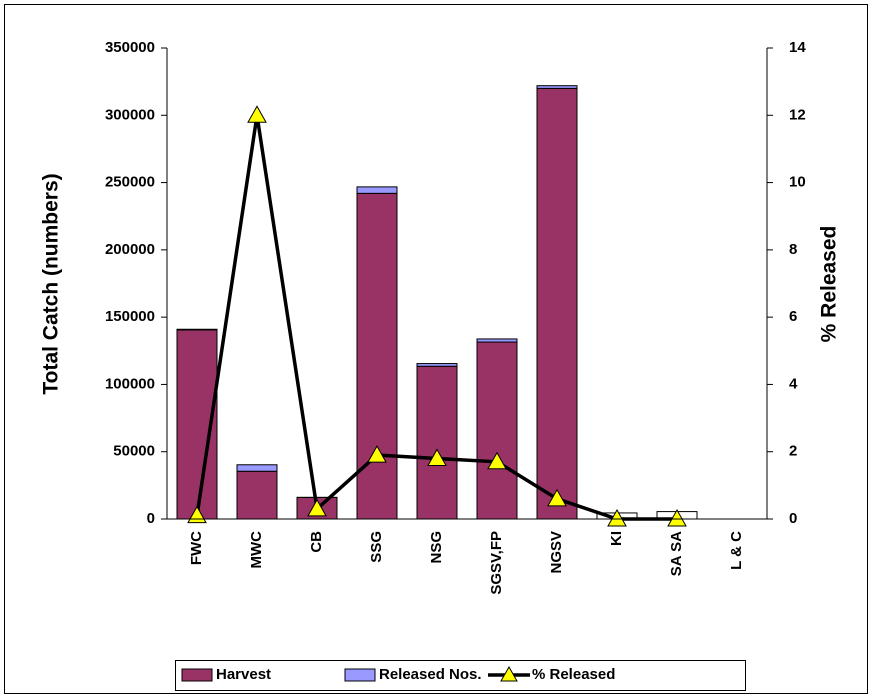  I want to click on x-tick-label: SSG, so click(376, 547).